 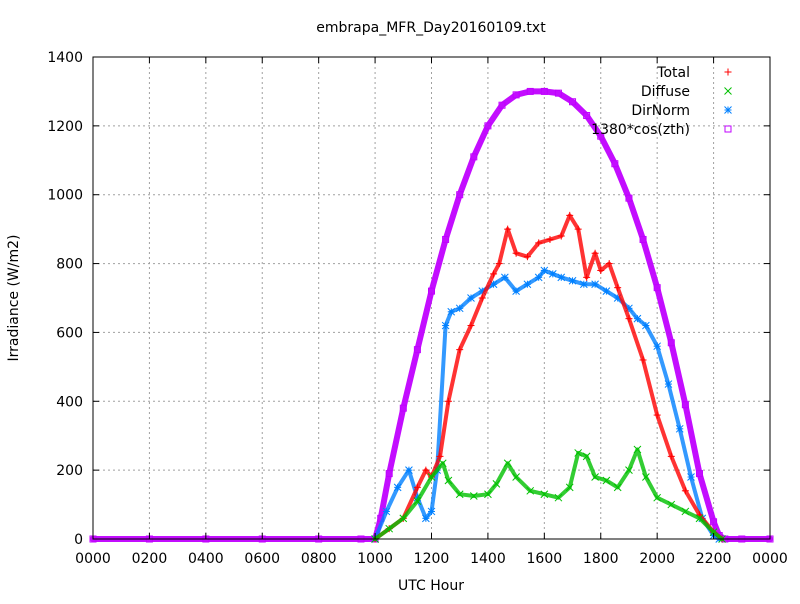 I want to click on y-tick-label: 1400, so click(x=65, y=58).